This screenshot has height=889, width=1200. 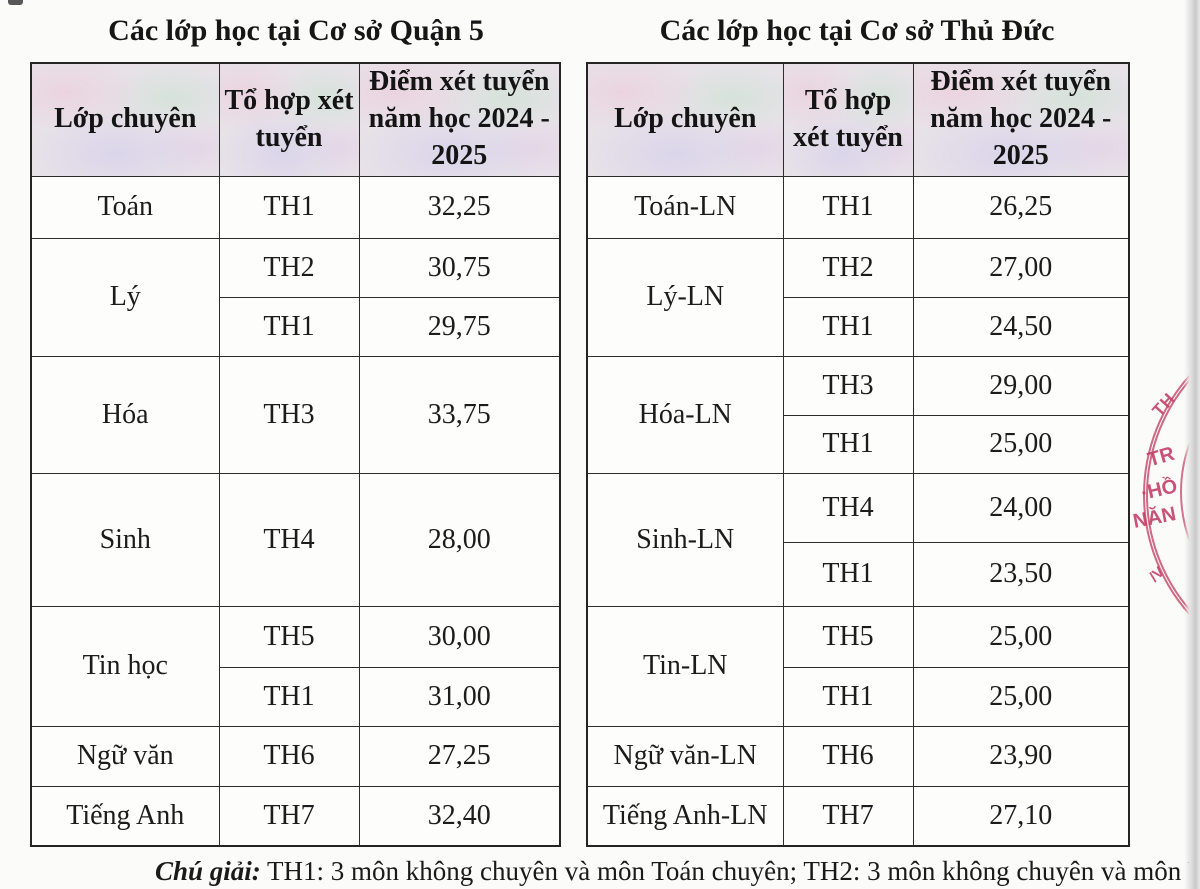 I want to click on score-cell: 29,00, so click(x=1021, y=385).